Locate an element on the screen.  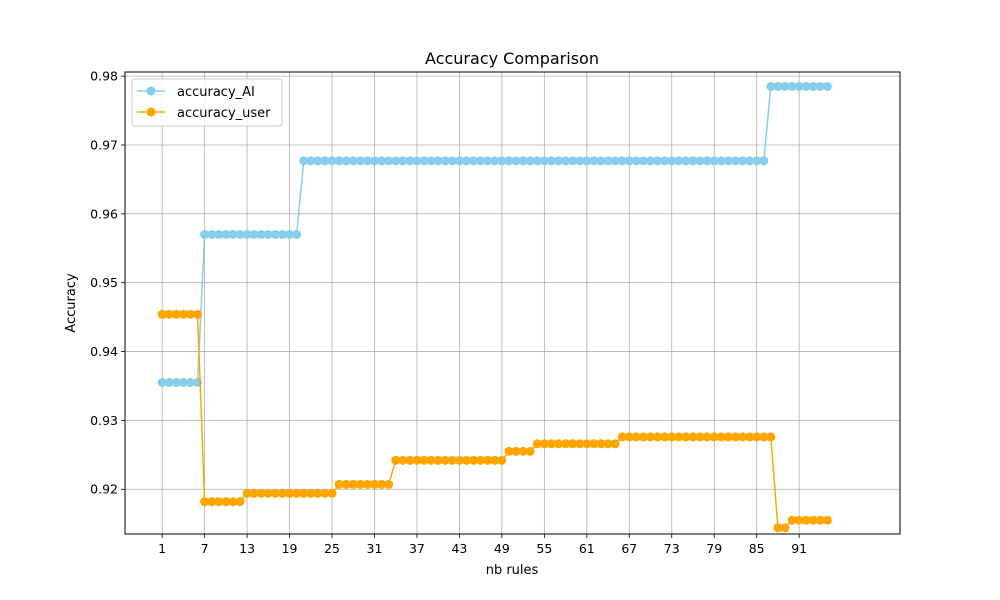
legend-box is located at coordinates (207, 102).